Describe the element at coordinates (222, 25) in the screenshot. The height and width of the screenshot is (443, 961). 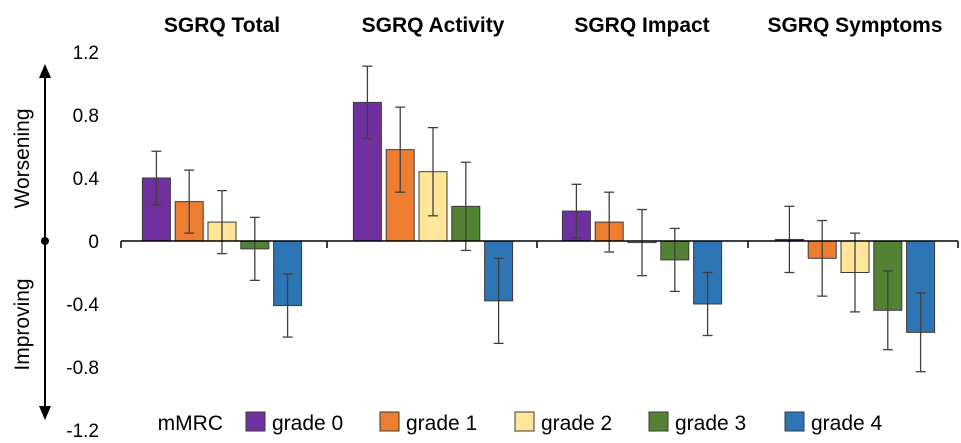
I see `group-title: SGRQ Total` at that location.